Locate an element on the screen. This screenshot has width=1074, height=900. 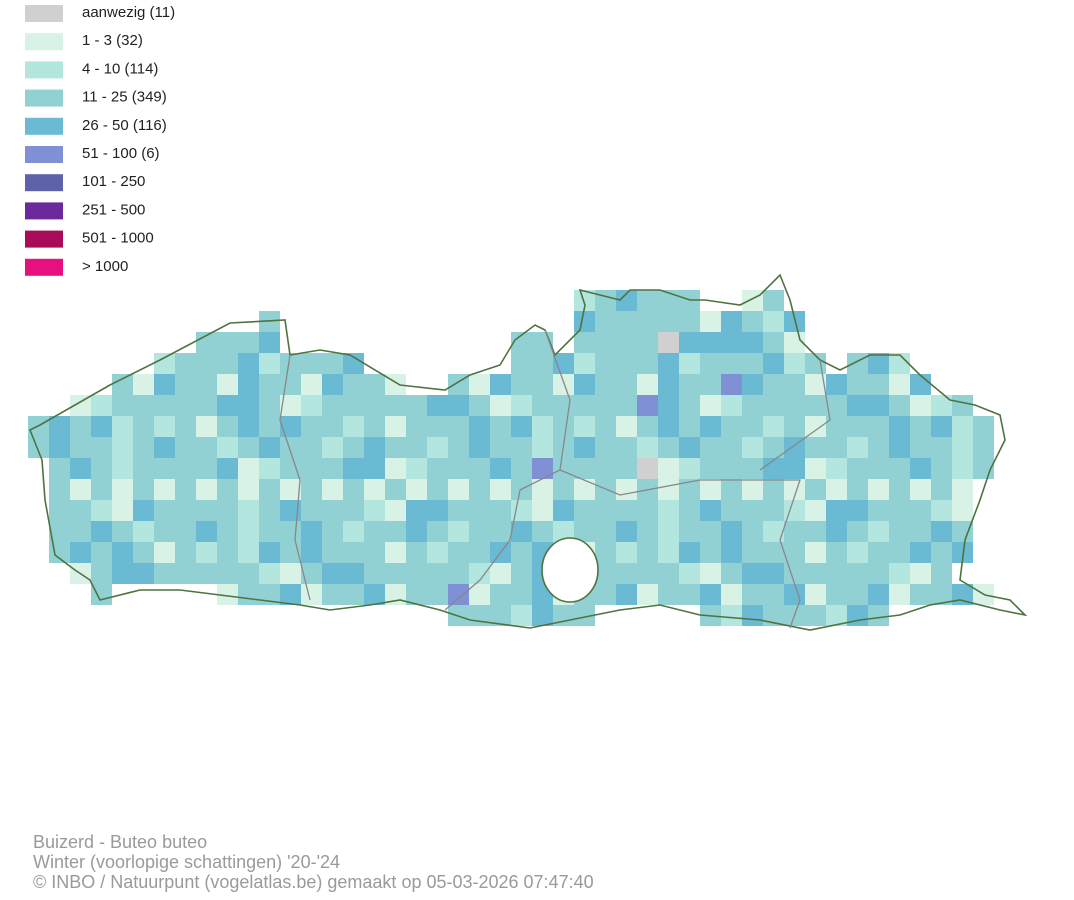
legend-label: 101 - 250 is located at coordinates (113, 181).